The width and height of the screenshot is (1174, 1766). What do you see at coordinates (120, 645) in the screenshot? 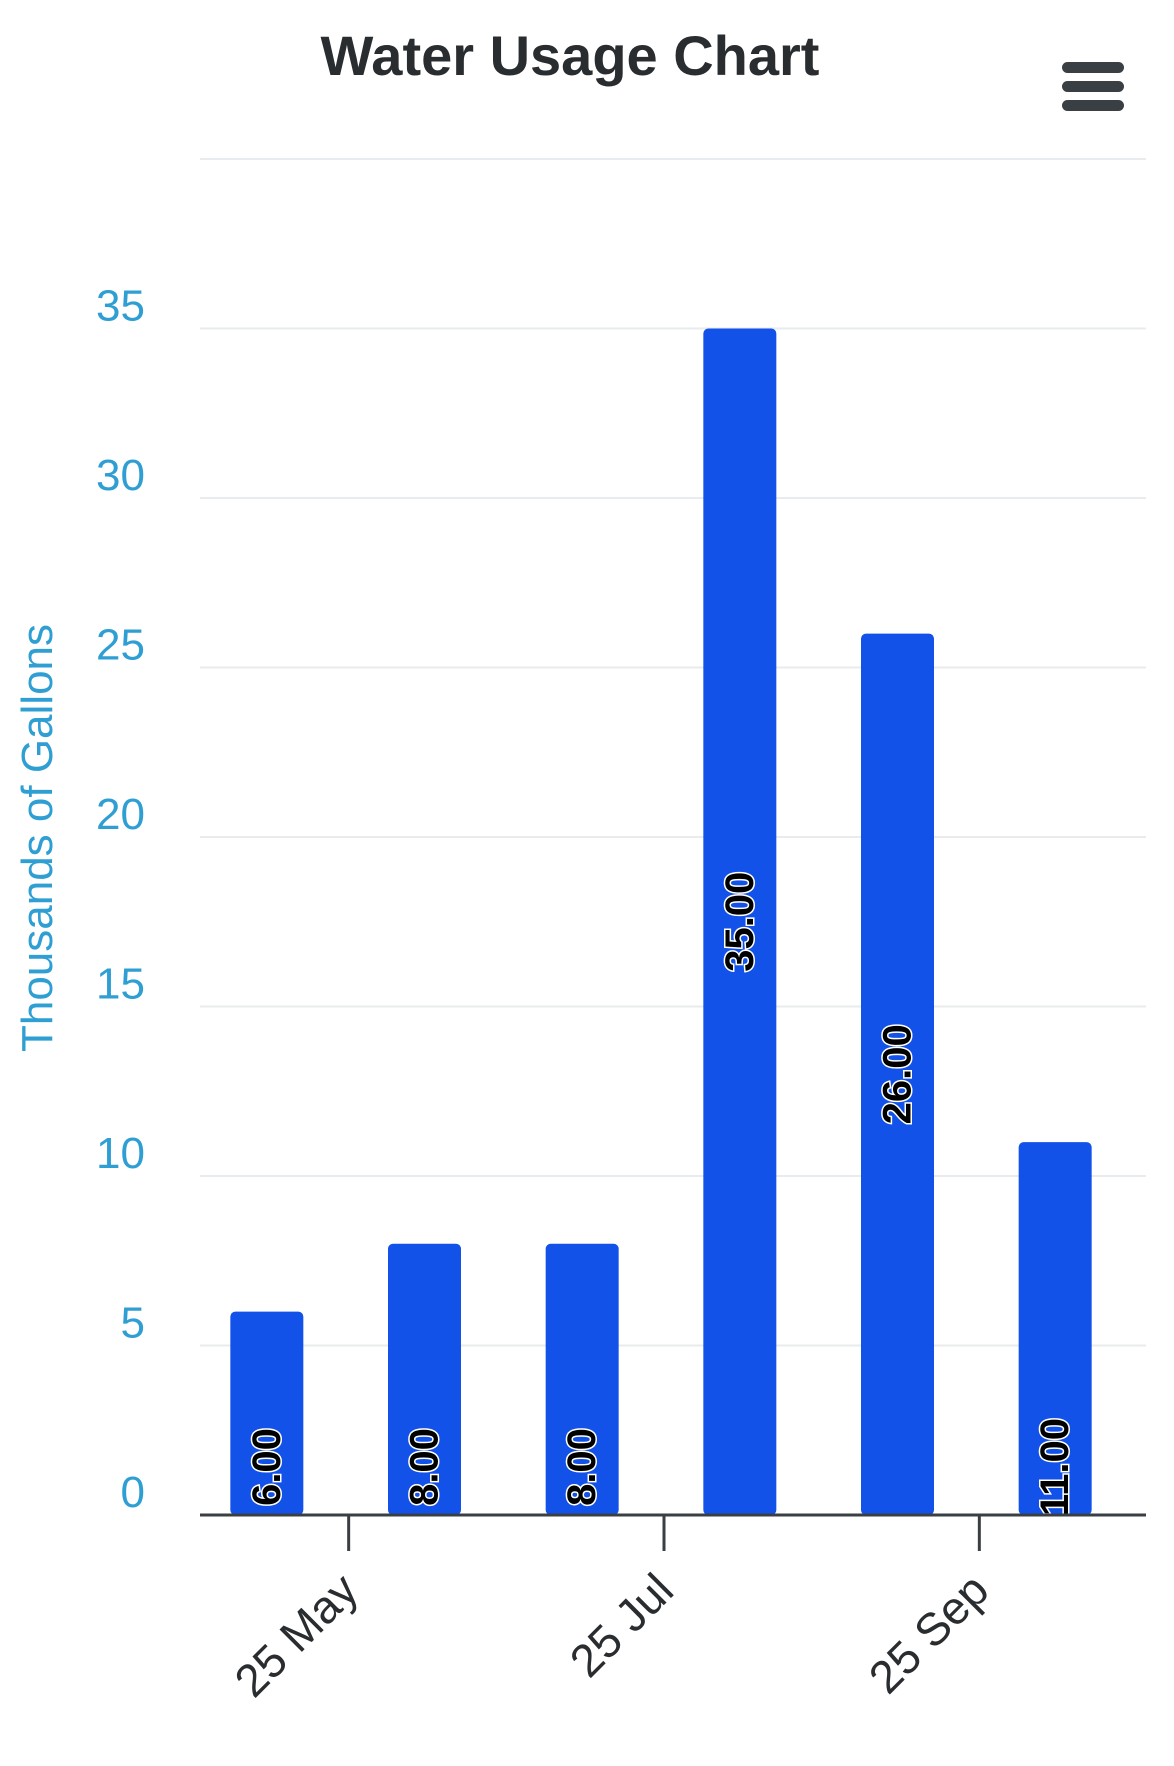
I see `y-tick-label: 25` at bounding box center [120, 645].